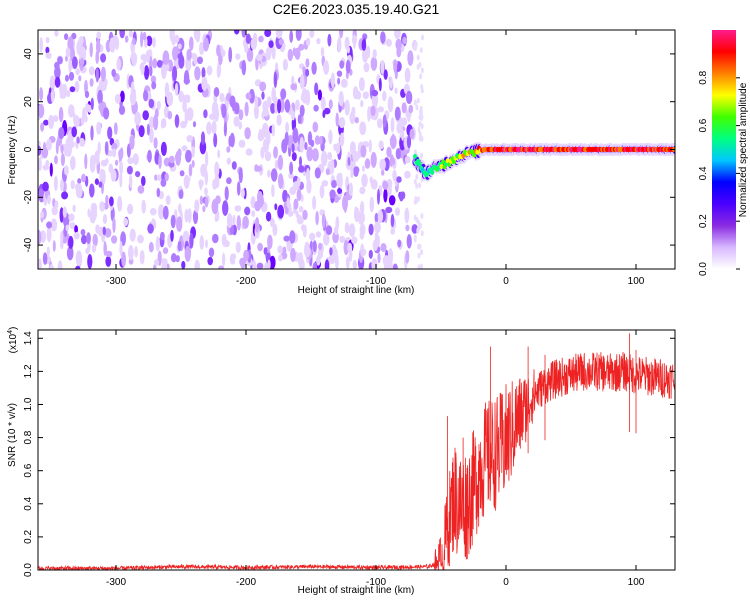 This screenshot has height=600, width=750. Describe the element at coordinates (13, 340) in the screenshot. I see `snr-y-exponent: (x104)` at that location.